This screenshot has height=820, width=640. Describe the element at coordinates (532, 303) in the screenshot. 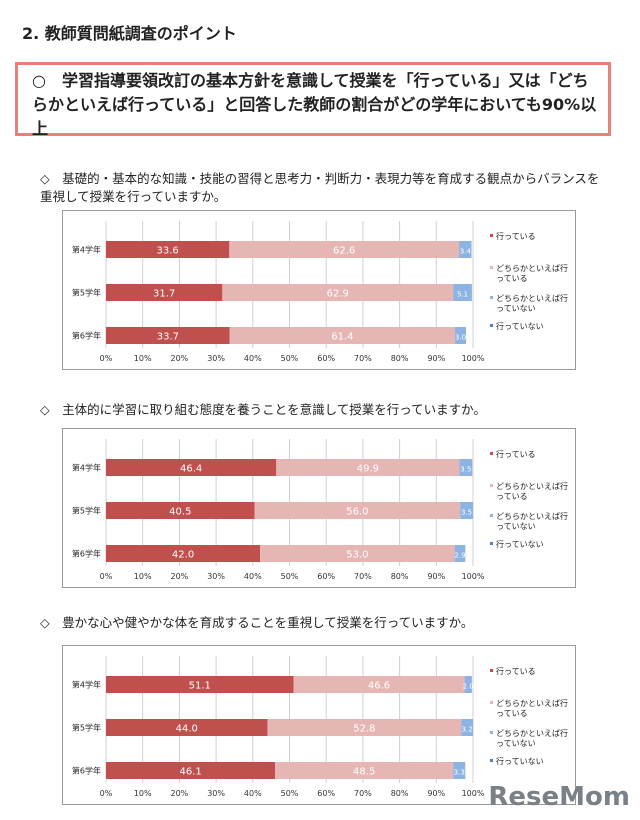

I see `legend-label: どちらかといえば行っていない` at that location.